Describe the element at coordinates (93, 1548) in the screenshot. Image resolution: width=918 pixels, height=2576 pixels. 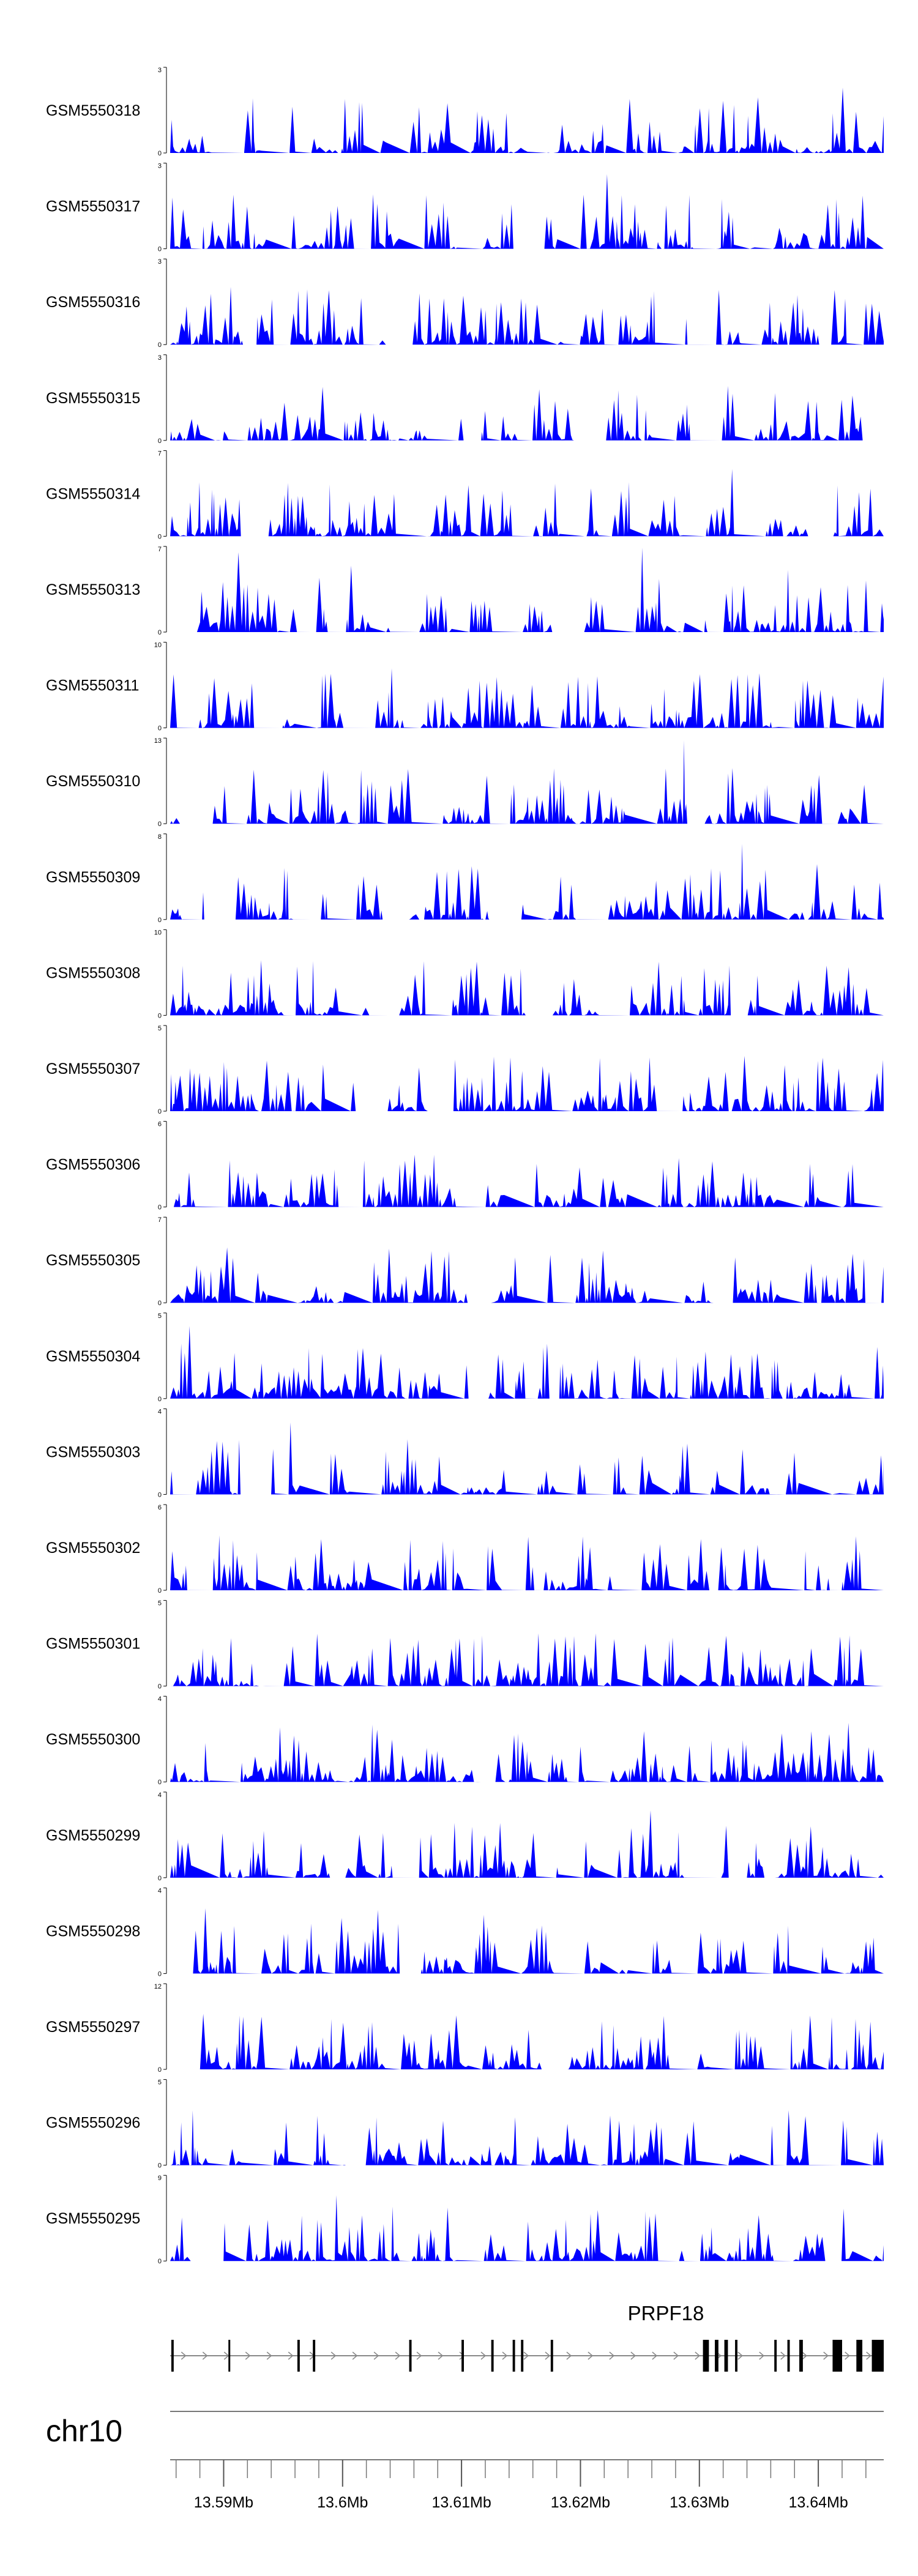
I see `track-label: GSM5550302` at that location.